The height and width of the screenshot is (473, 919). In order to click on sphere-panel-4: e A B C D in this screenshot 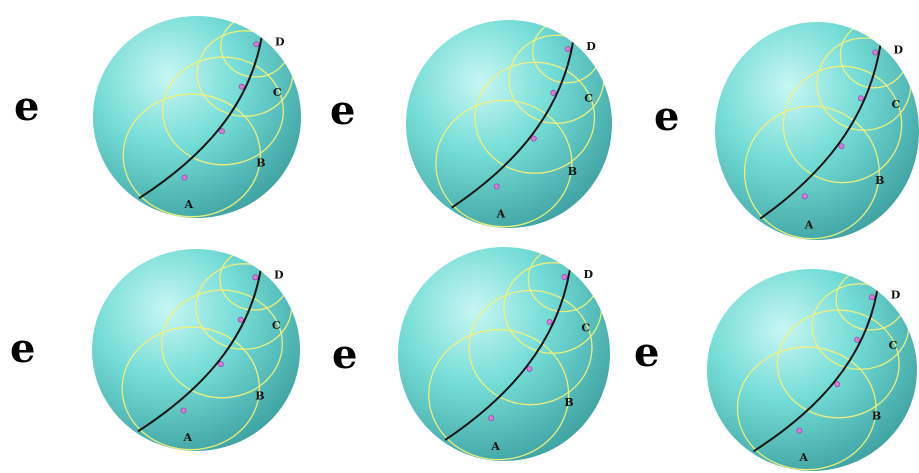, I will do `click(155, 350)`.